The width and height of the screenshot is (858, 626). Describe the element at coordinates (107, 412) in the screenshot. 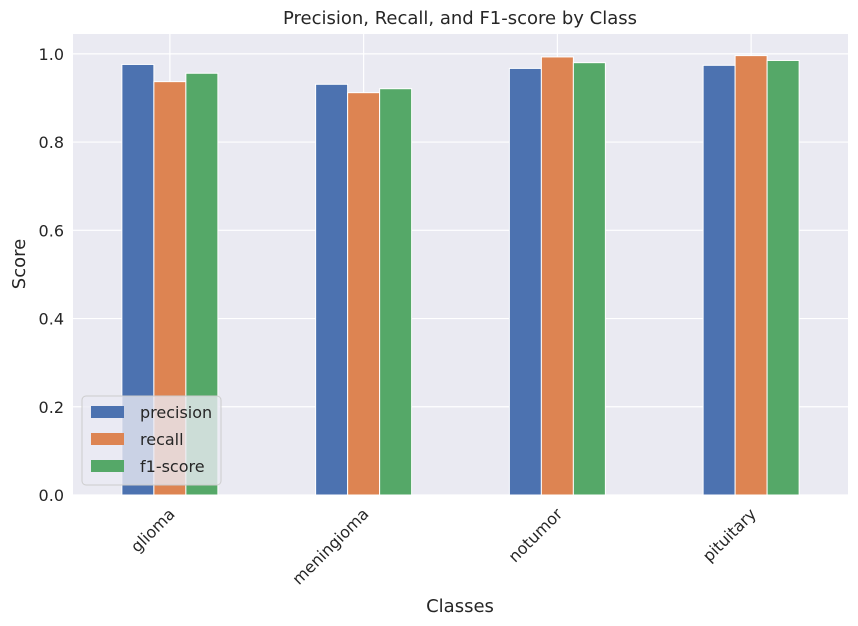

I see `legend-swatch-precision` at that location.